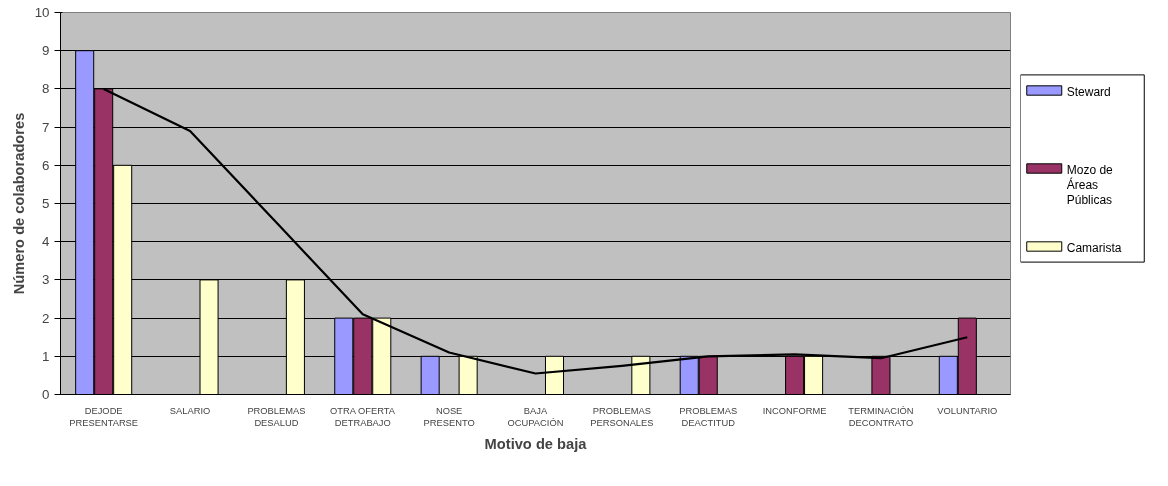 The height and width of the screenshot is (486, 1168). What do you see at coordinates (1094, 247) in the screenshot?
I see `legend-label: Camarista` at bounding box center [1094, 247].